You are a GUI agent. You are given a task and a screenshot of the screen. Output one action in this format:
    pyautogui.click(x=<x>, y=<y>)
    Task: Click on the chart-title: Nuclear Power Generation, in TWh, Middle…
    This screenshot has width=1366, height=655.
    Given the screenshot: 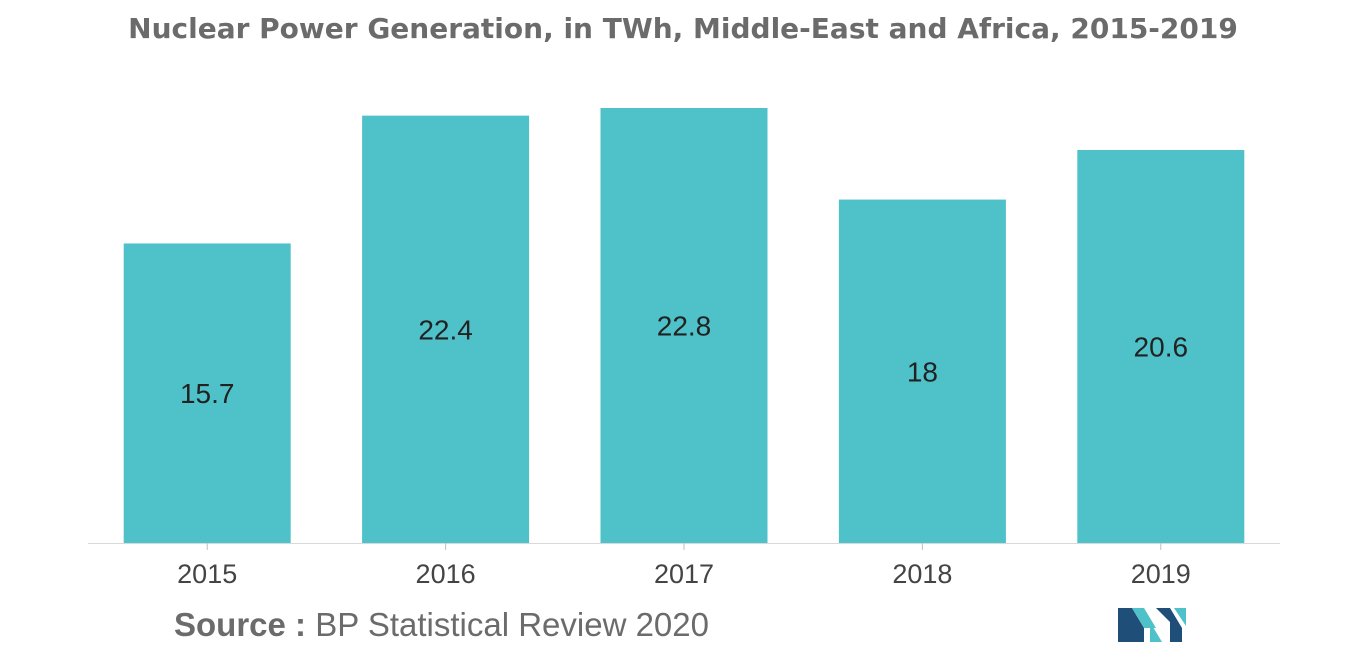 What is the action you would take?
    pyautogui.click(x=683, y=28)
    